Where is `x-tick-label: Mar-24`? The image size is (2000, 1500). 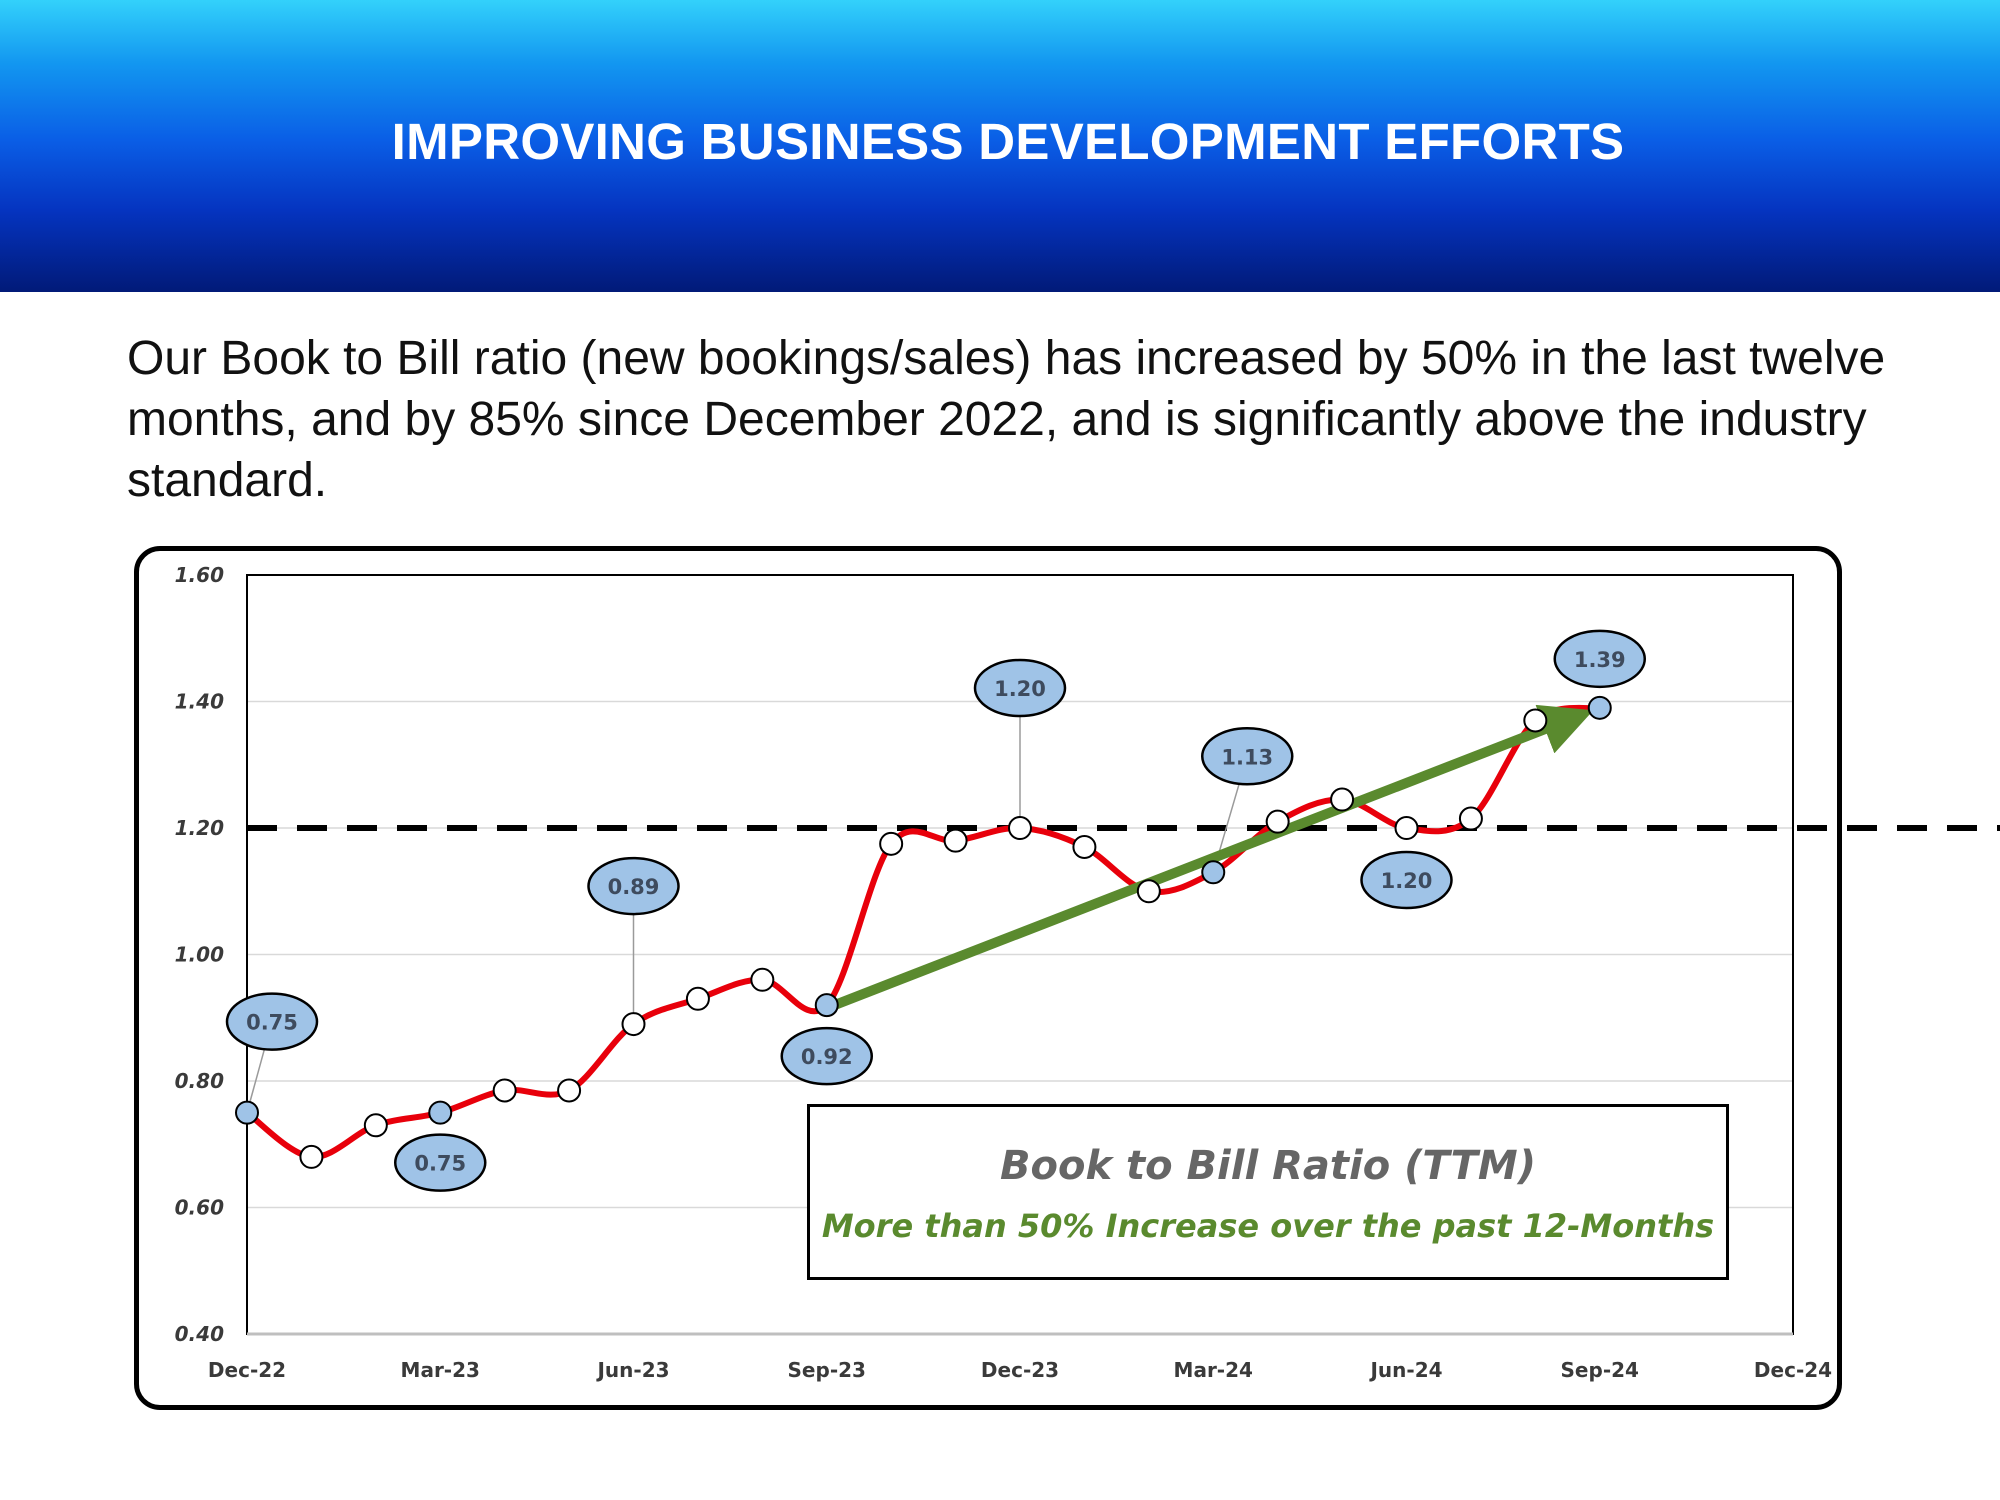
x-tick-label: Mar-24 is located at coordinates (1213, 1370).